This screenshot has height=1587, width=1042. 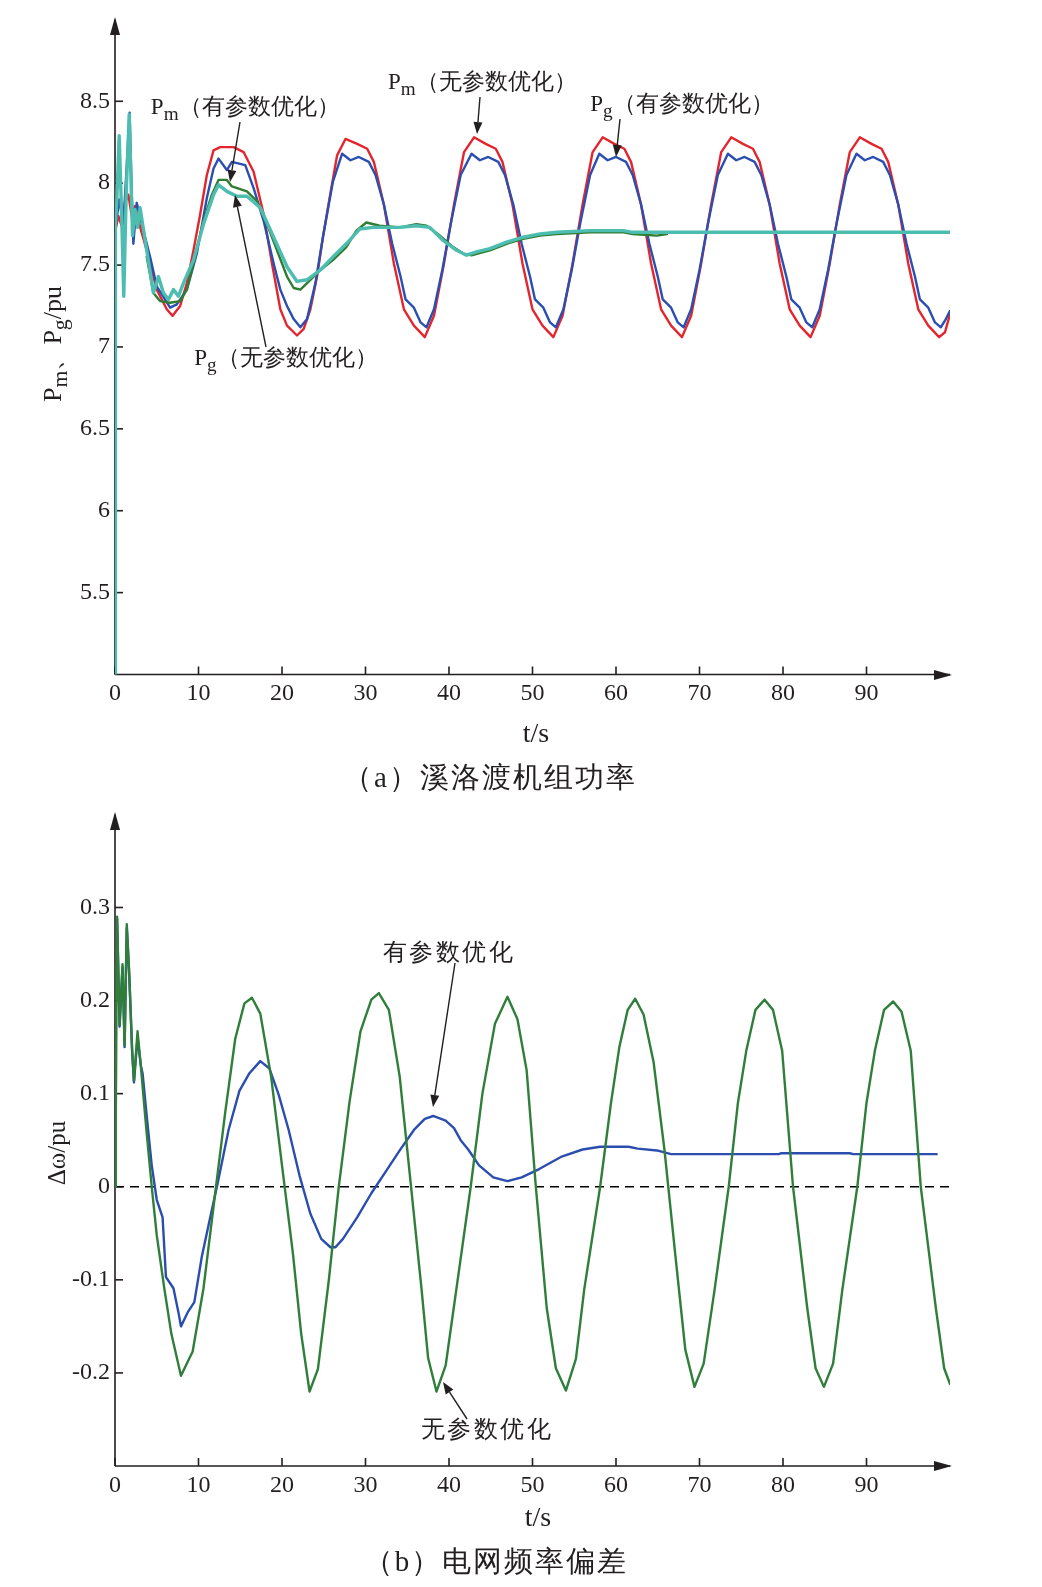 I want to click on annotation: P$_{g}$（无参数优化）, so click(x=286, y=360).